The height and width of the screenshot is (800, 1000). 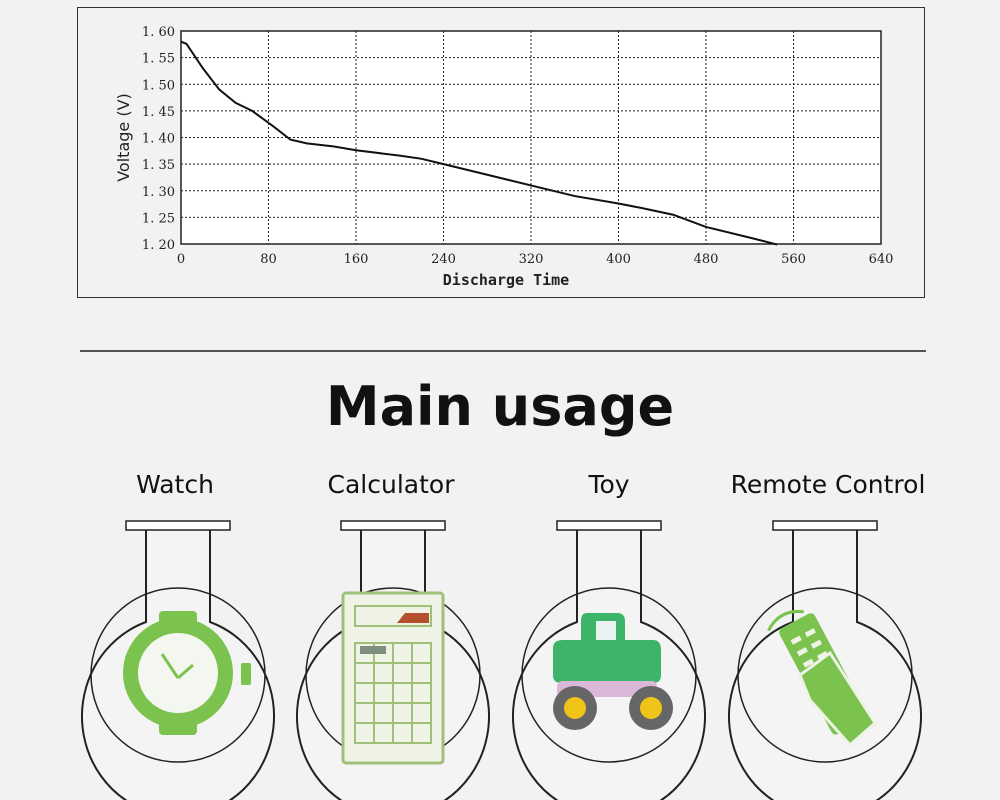 What do you see at coordinates (158, 85) in the screenshot?
I see `y-tick-label: 1. 50` at bounding box center [158, 85].